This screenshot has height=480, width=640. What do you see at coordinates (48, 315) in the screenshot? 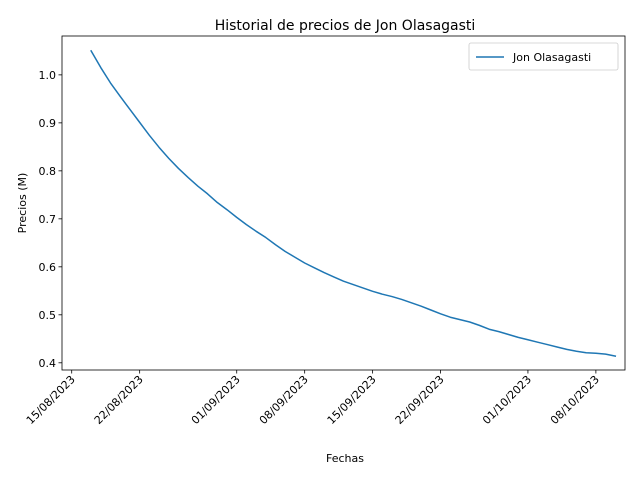
I see `y-tick-label: 0.5` at bounding box center [48, 315].